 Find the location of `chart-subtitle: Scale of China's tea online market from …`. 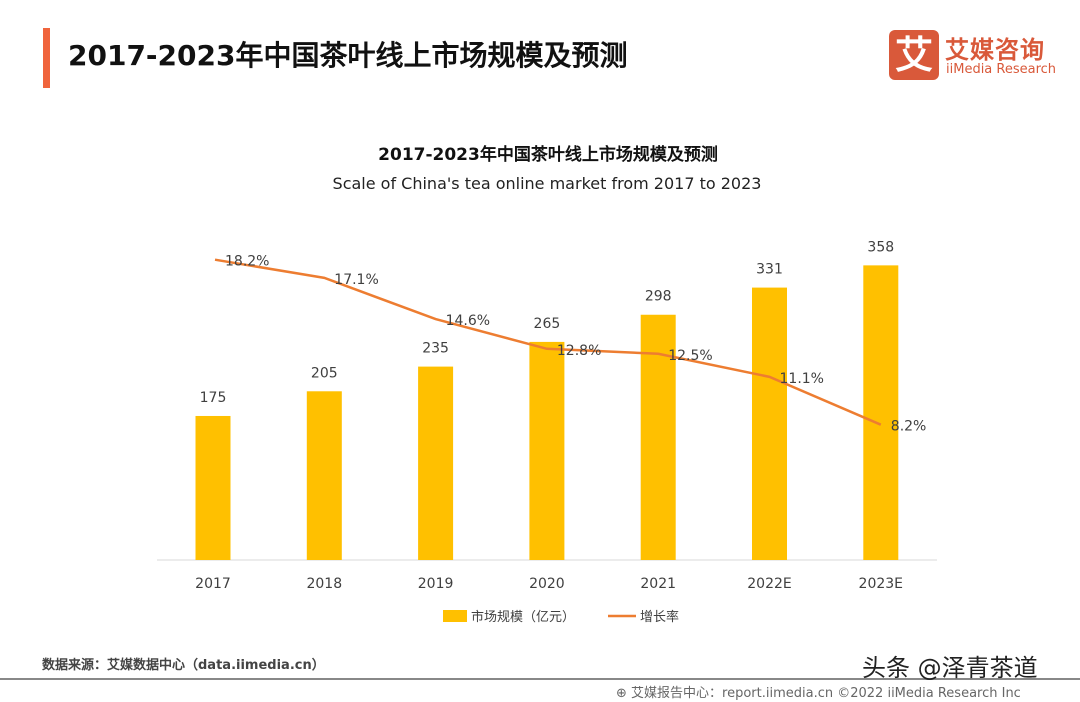

chart-subtitle: Scale of China's tea online market from … is located at coordinates (547, 183).